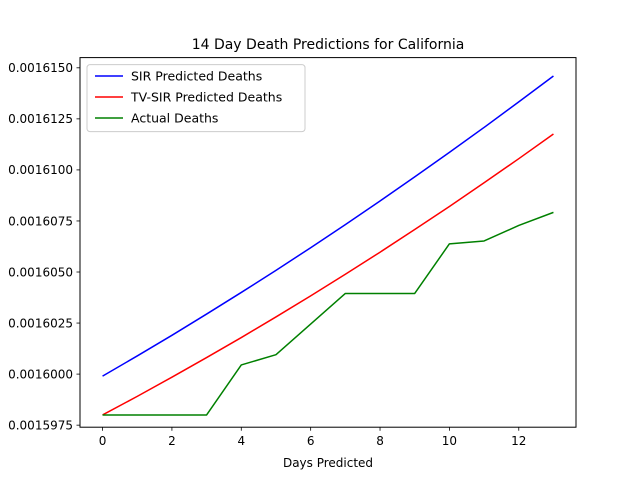 The image size is (640, 480). What do you see at coordinates (40, 119) in the screenshot?
I see `y-tick-label: 0.0016125` at bounding box center [40, 119].